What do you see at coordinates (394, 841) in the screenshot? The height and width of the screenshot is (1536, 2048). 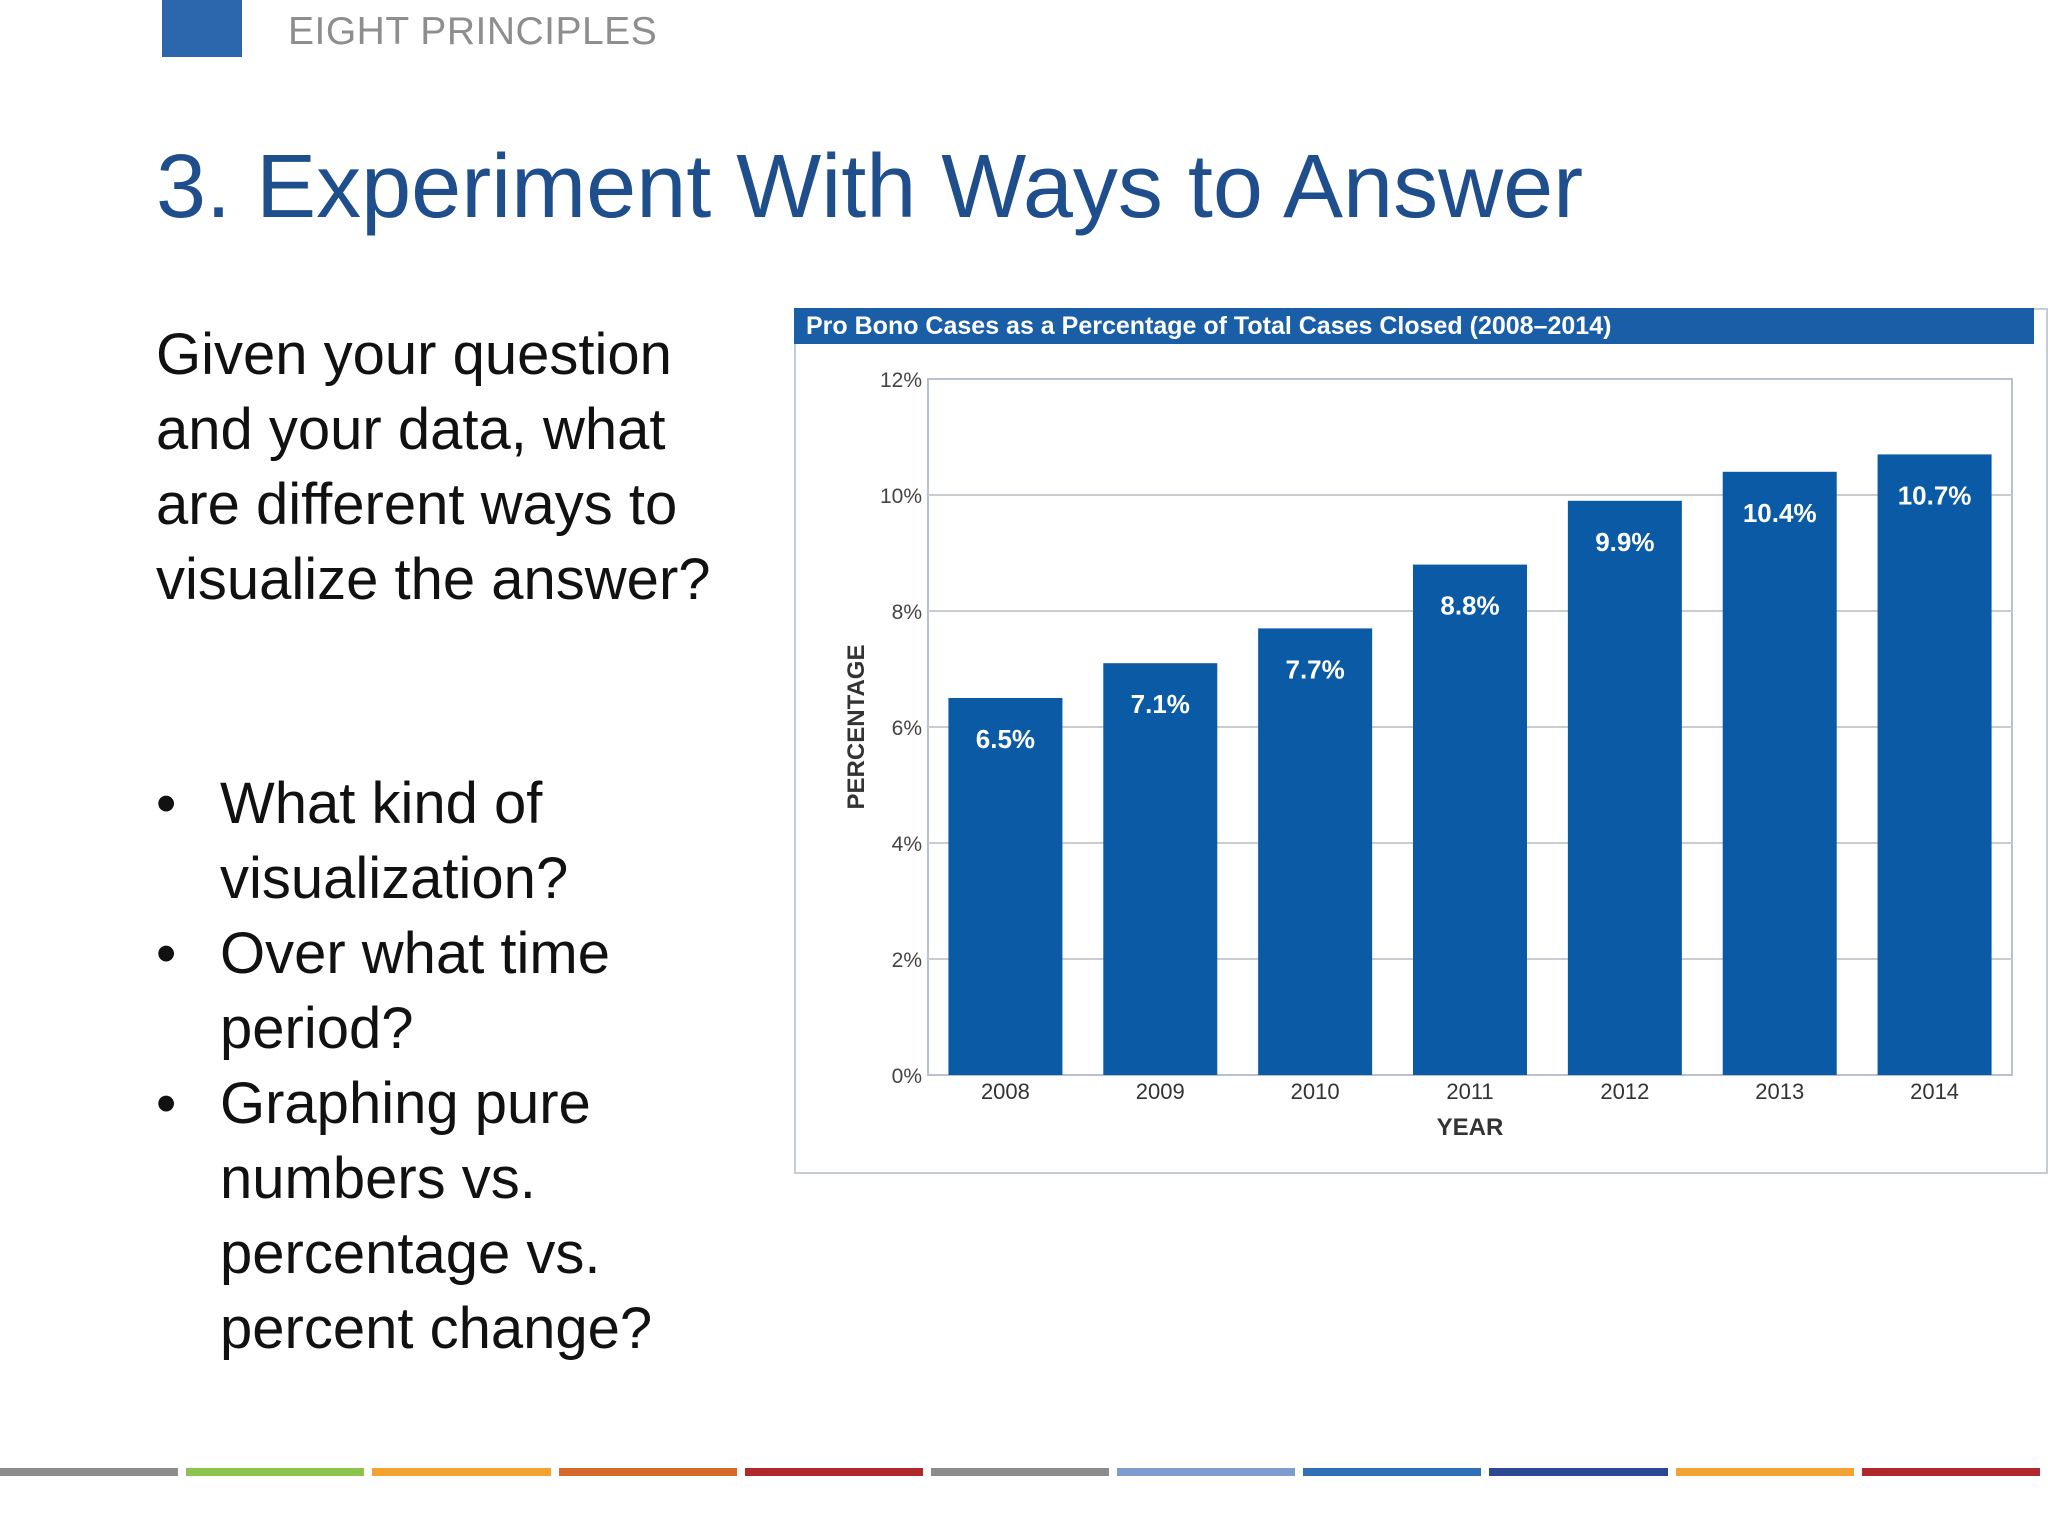 I see `bullet-text: What kind of visualization?` at bounding box center [394, 841].